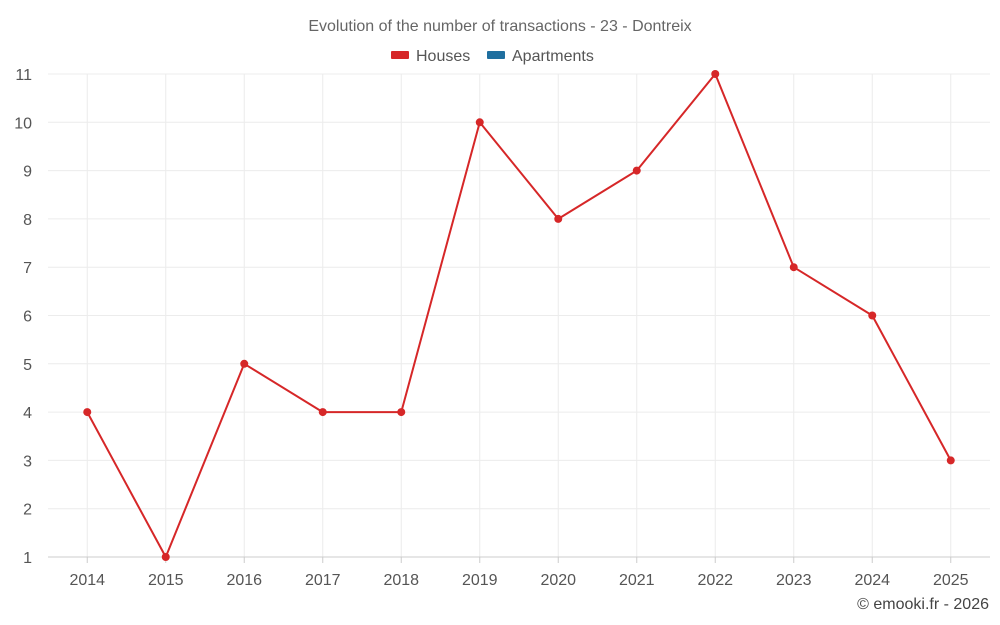 Image resolution: width=1000 pixels, height=625 pixels. I want to click on legend-label-houses: Houses, so click(443, 56).